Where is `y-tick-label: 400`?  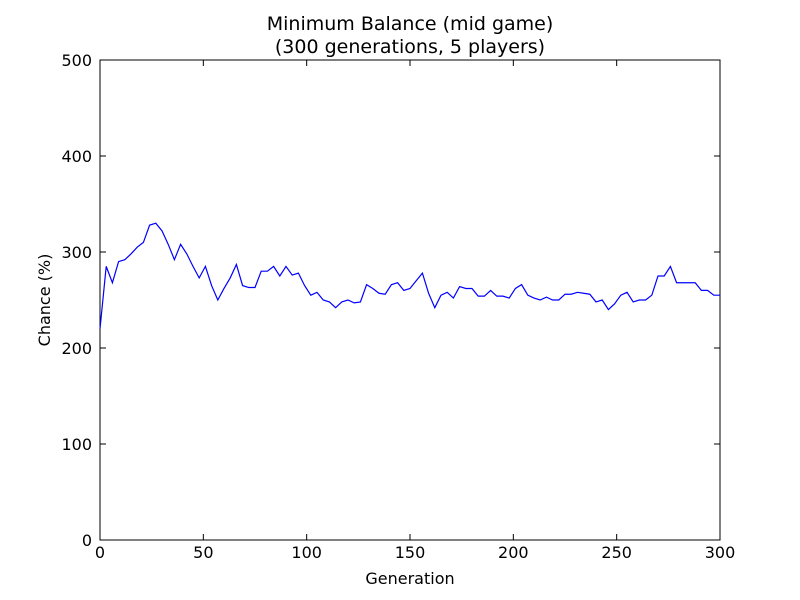
y-tick-label: 400 is located at coordinates (76, 156).